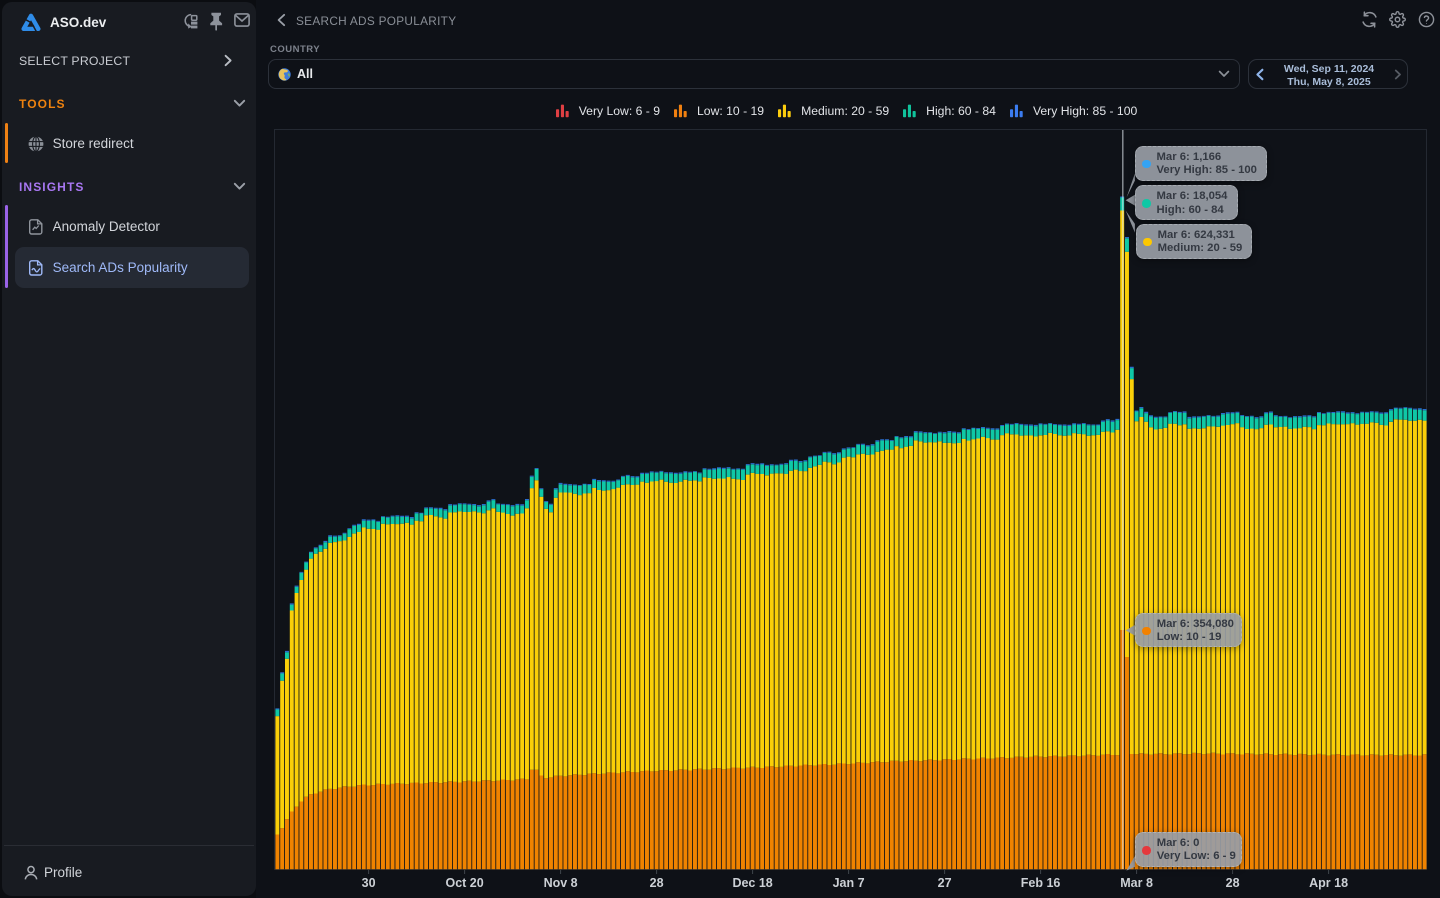  Describe the element at coordinates (561, 883) in the screenshot. I see `svg-text: Nov 8` at that location.